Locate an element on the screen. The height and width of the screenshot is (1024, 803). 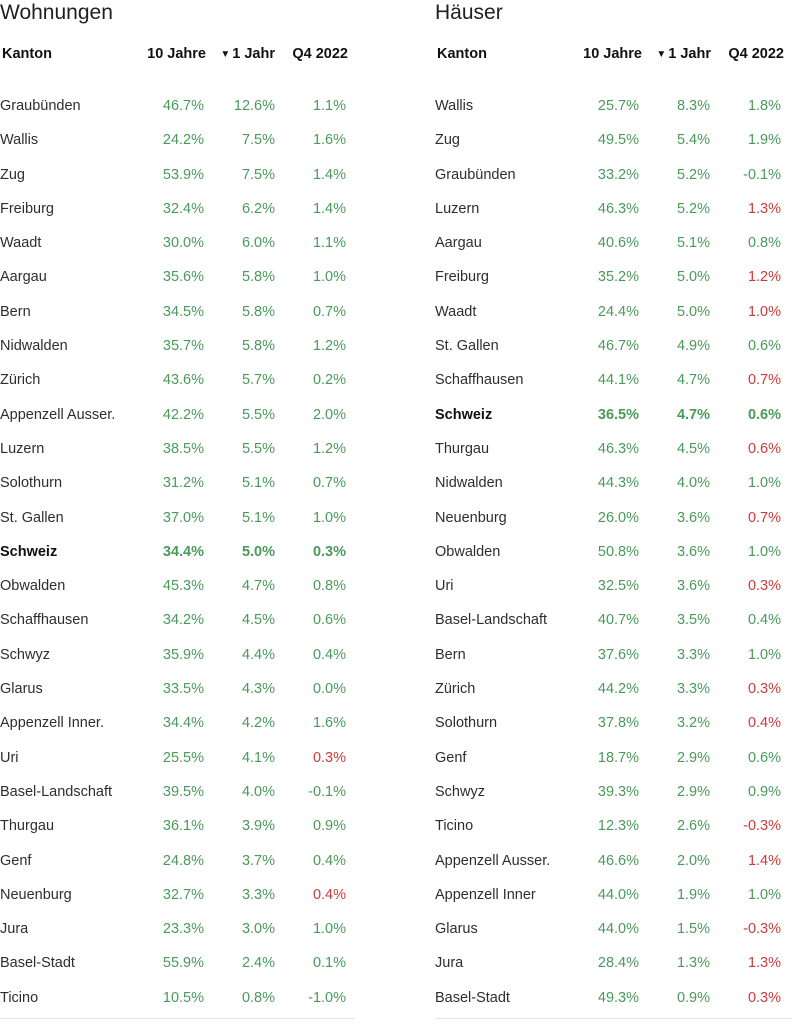
table-row: Schaffhausen 34.2% 4.5% 0.6% is located at coordinates (177, 622).